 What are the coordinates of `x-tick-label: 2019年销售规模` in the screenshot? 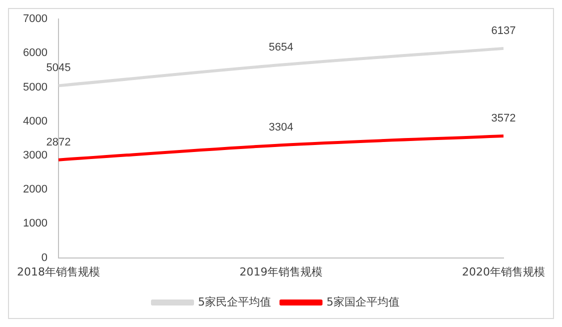 It's located at (281, 271).